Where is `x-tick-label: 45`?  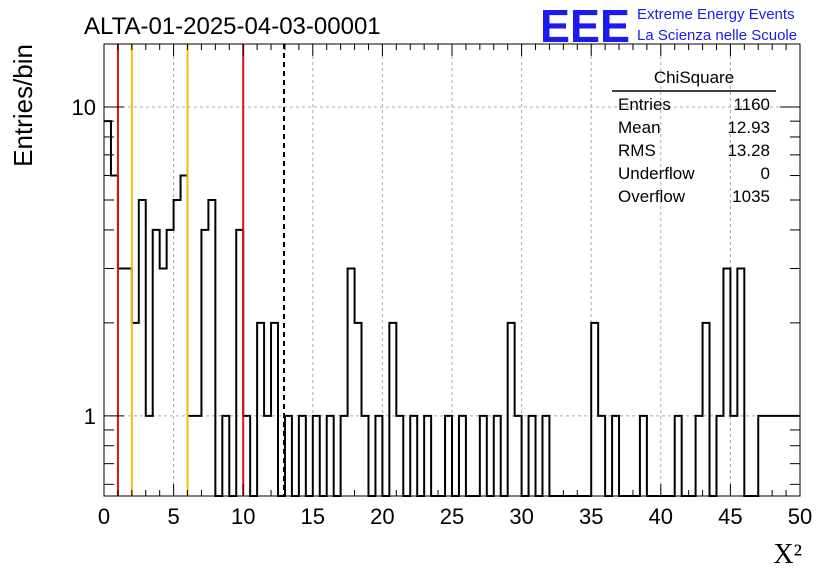
x-tick-label: 45 is located at coordinates (730, 516).